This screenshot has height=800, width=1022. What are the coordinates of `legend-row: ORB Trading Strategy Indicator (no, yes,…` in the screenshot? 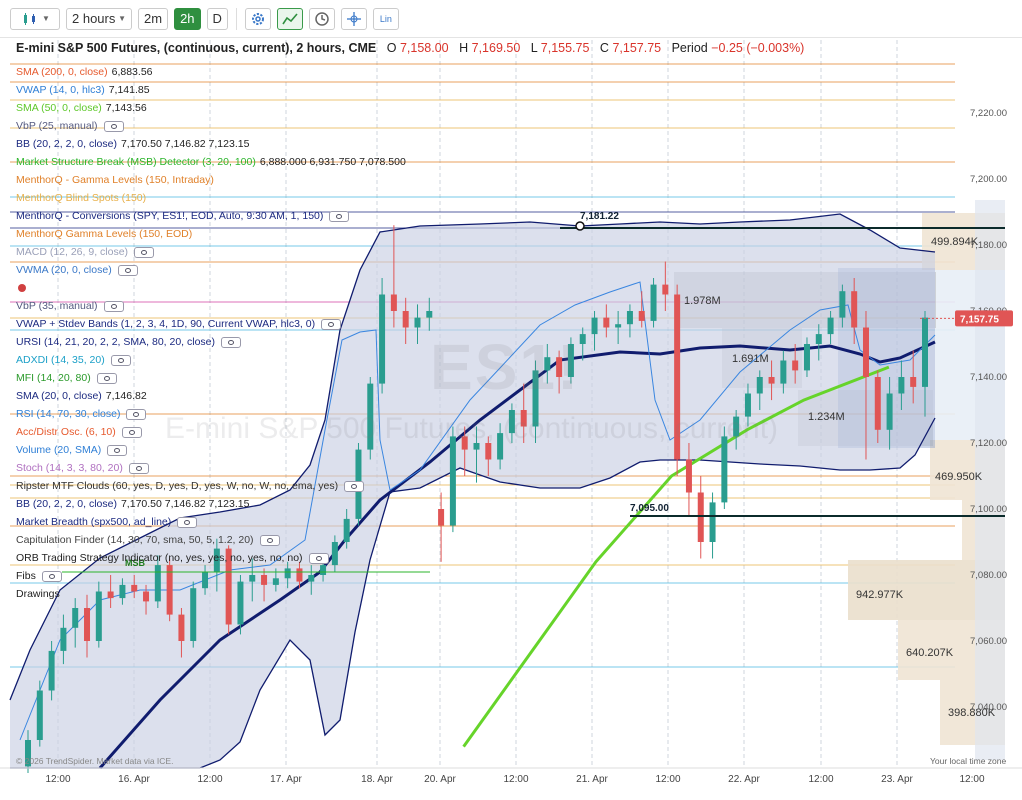 It's located at (211, 558).